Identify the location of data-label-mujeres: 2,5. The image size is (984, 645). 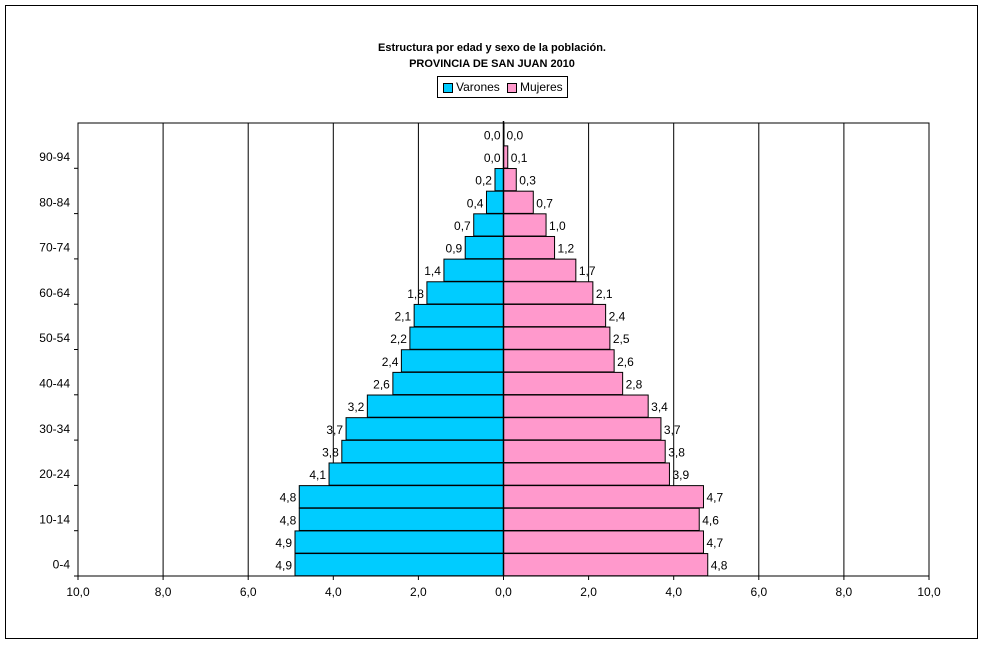
(621, 339).